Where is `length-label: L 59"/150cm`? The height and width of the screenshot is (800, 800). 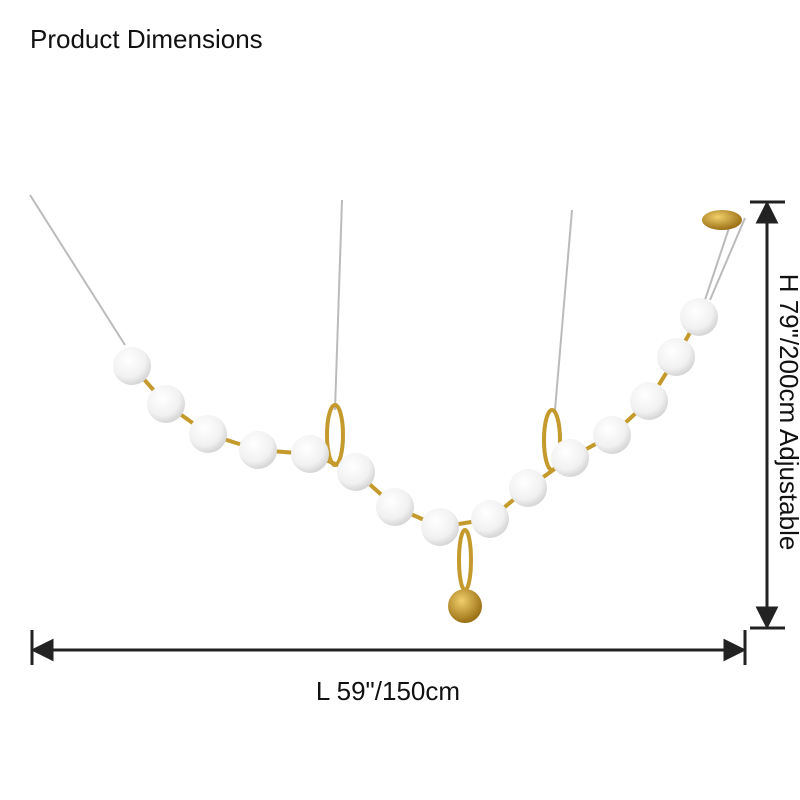 length-label: L 59"/150cm is located at coordinates (388, 691).